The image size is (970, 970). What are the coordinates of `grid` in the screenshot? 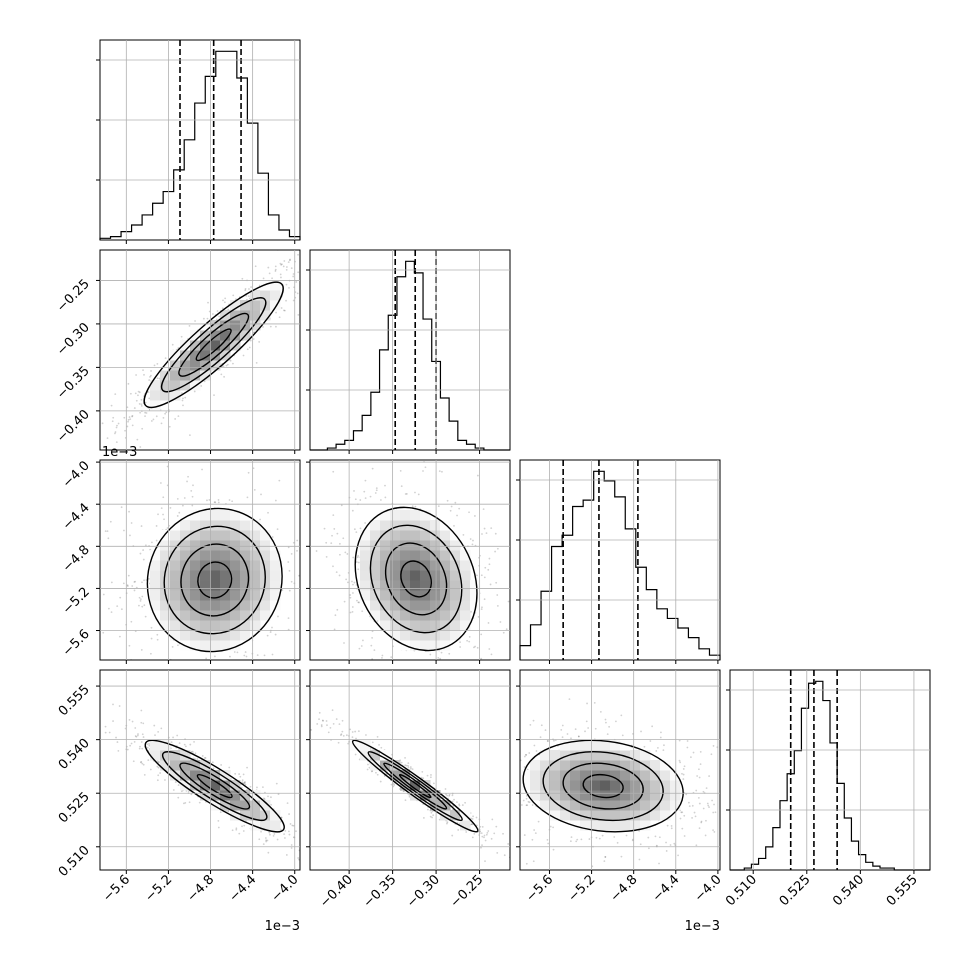 It's located at (410, 560).